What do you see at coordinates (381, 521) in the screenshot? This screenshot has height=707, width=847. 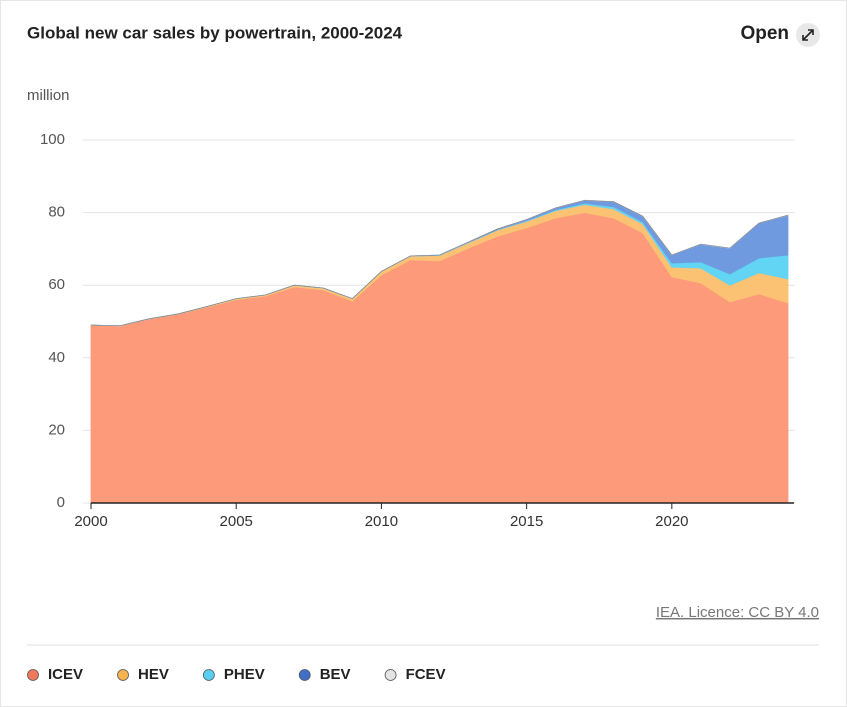 I see `x-tick-label: 2010` at bounding box center [381, 521].